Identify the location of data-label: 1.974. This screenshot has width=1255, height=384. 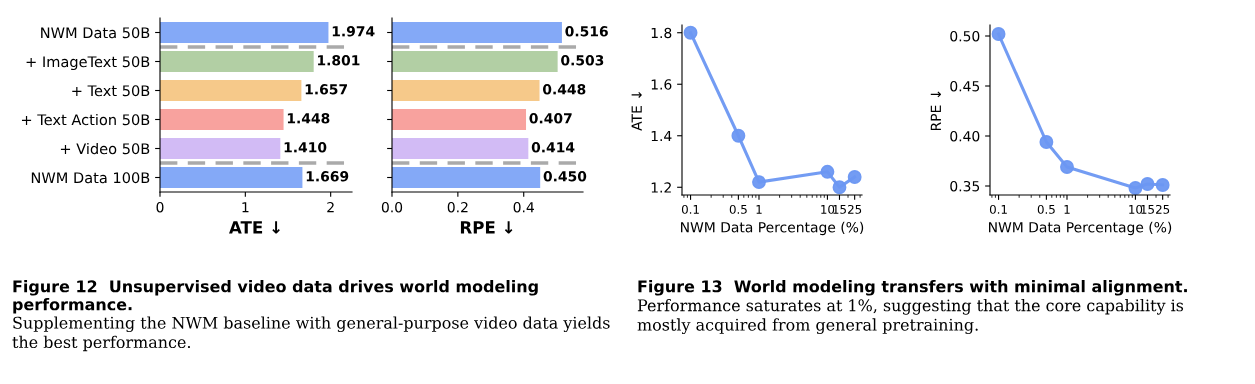
(353, 31).